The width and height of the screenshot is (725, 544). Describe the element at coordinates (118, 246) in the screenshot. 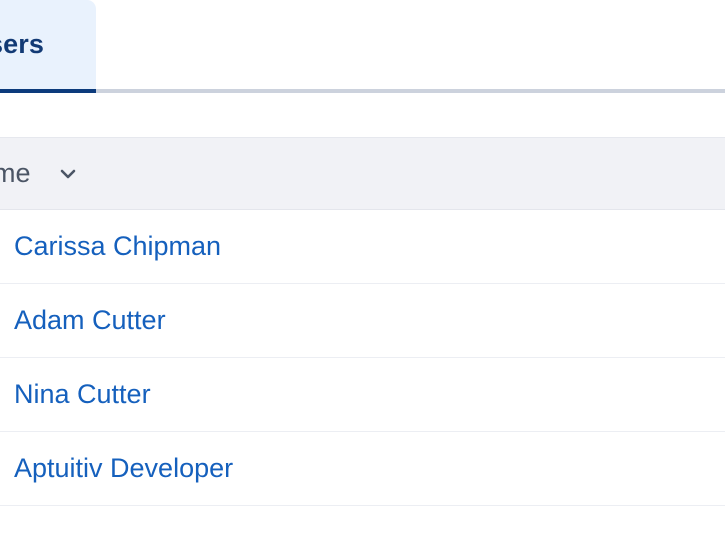

I see `user-name-link: Carissa Chipman` at that location.